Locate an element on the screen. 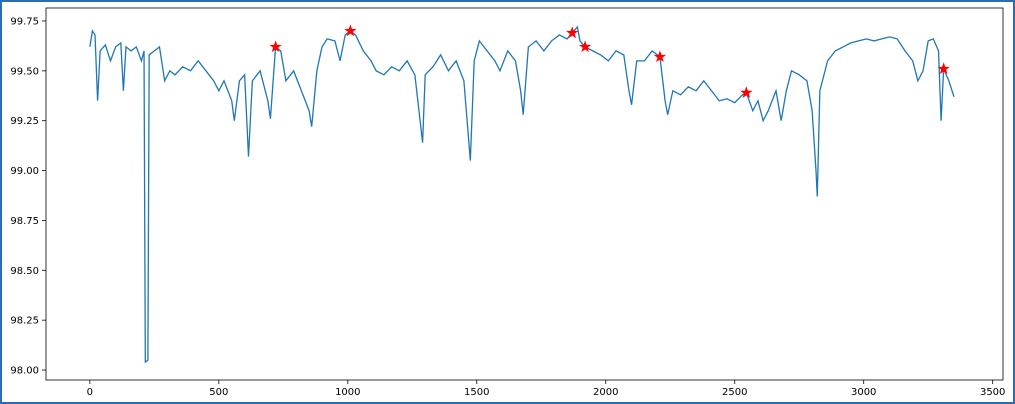  y-tick-label: 98.50 is located at coordinates (24, 271).